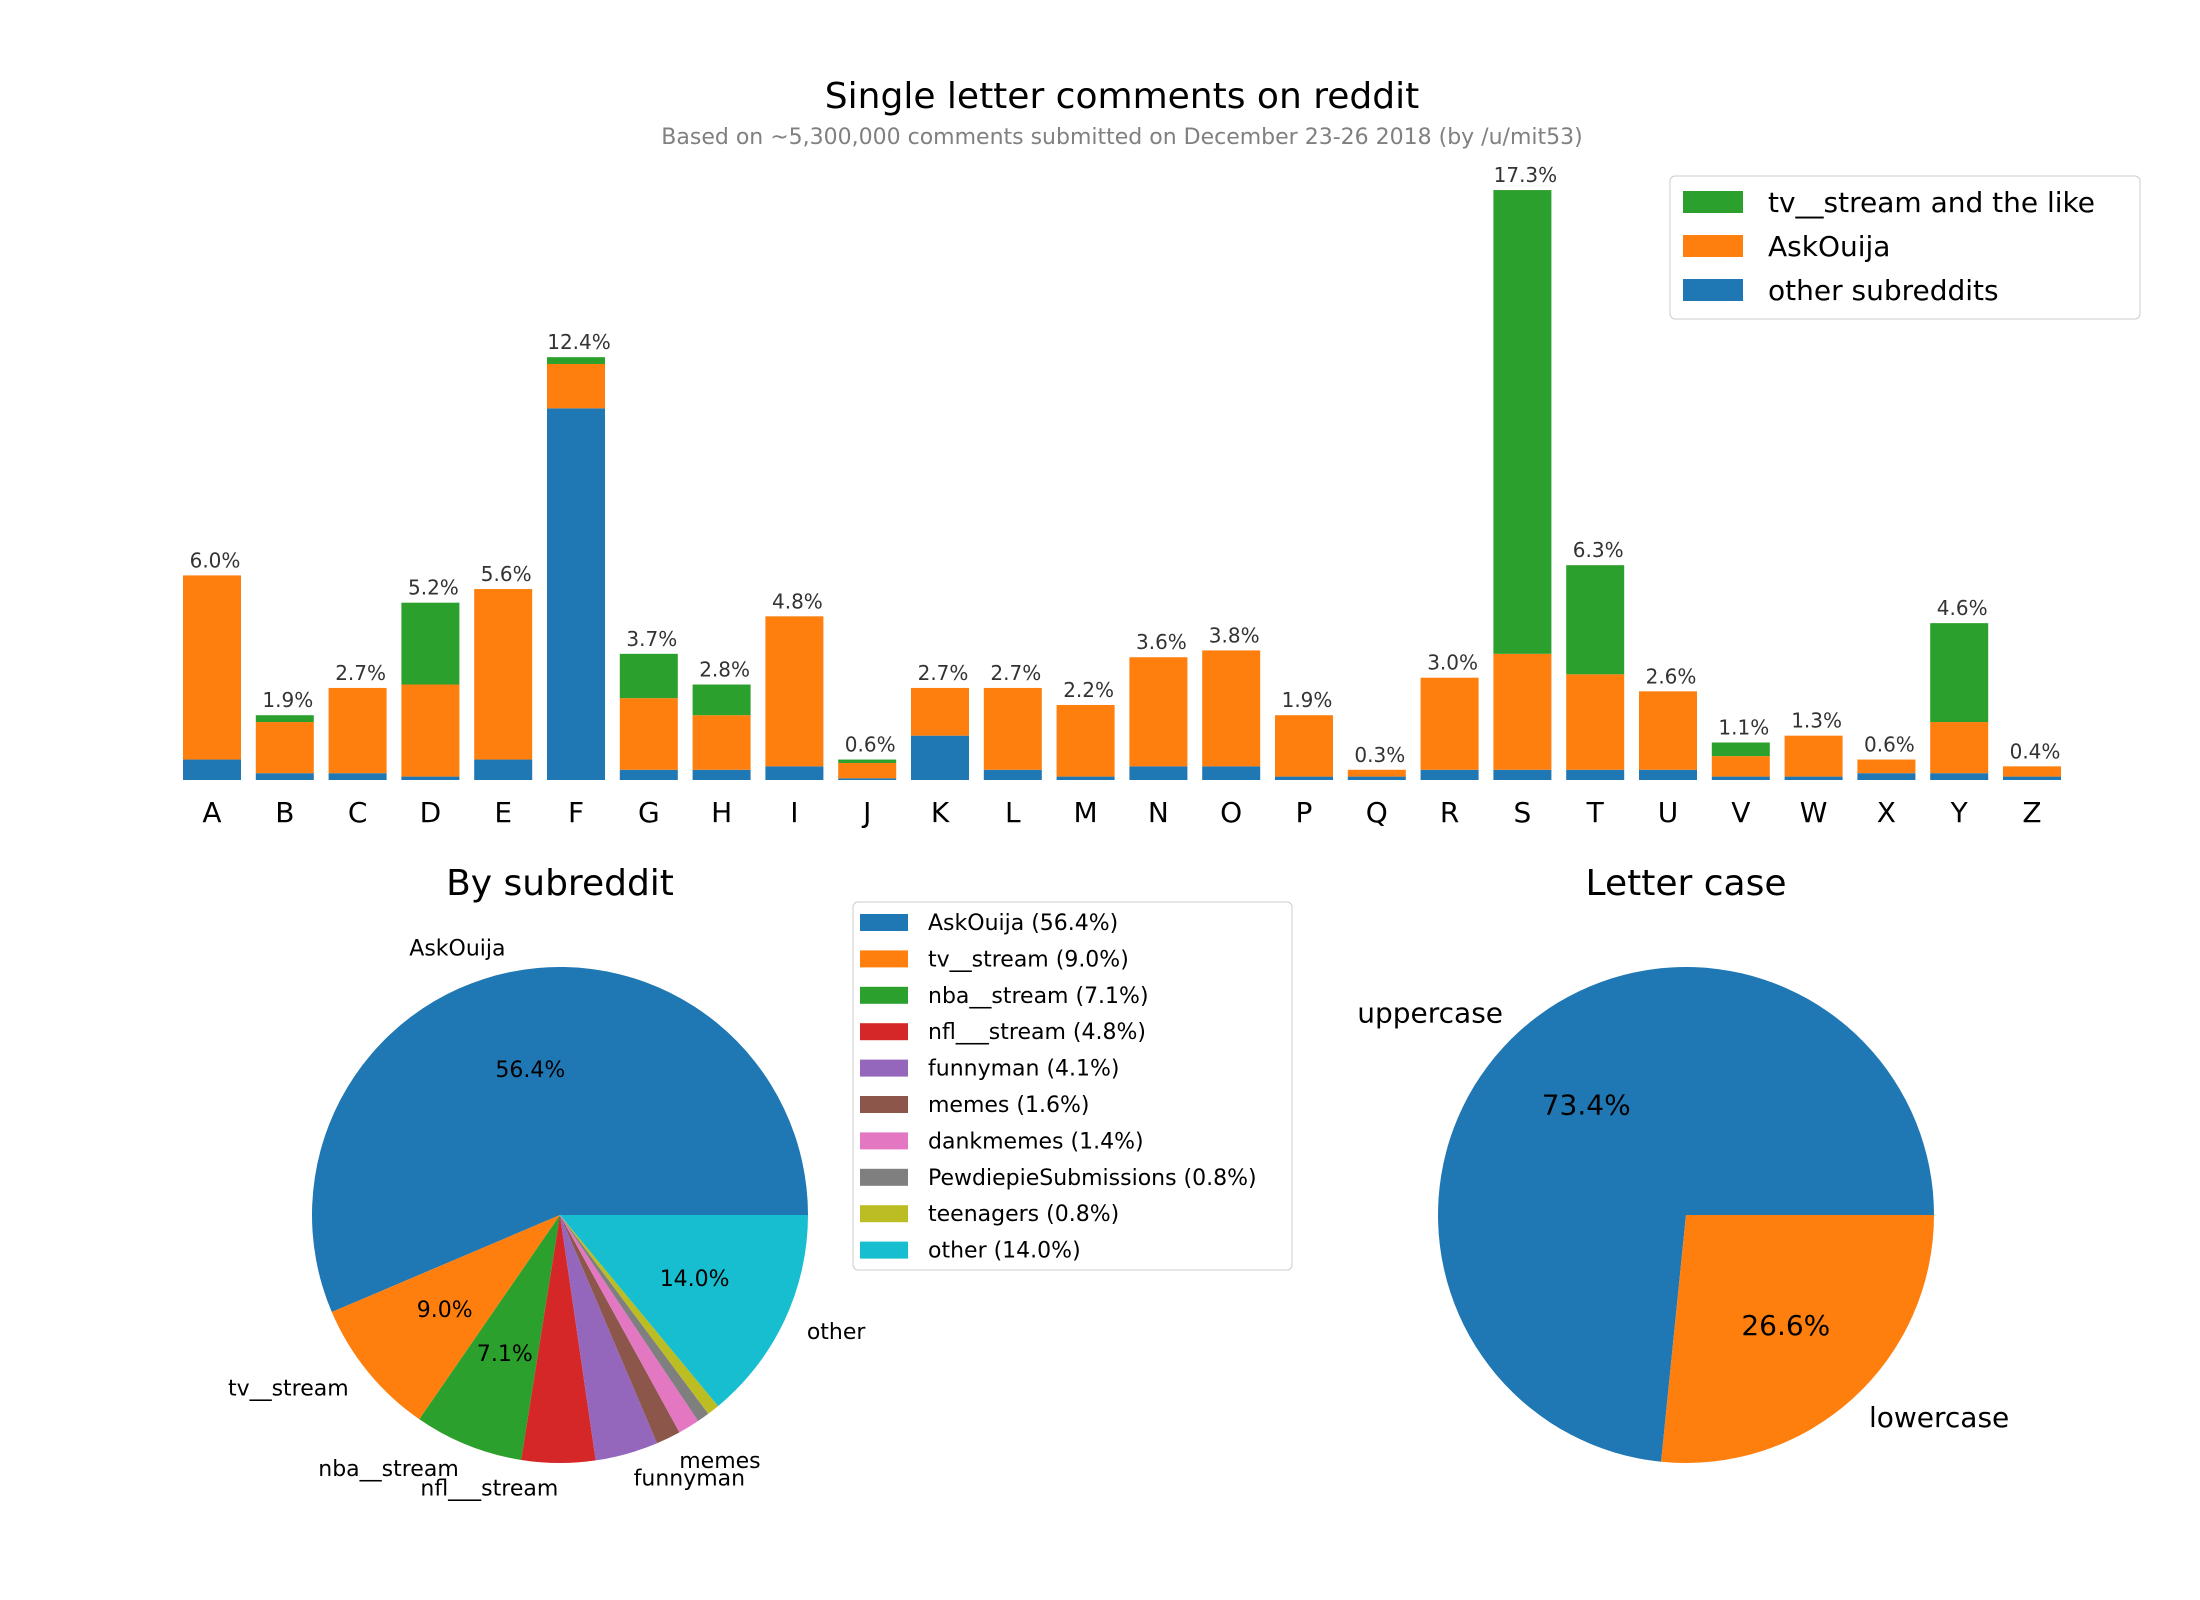 The height and width of the screenshot is (1600, 2200). Describe the element at coordinates (1829, 246) in the screenshot. I see `legend-label: AskOuija` at that location.